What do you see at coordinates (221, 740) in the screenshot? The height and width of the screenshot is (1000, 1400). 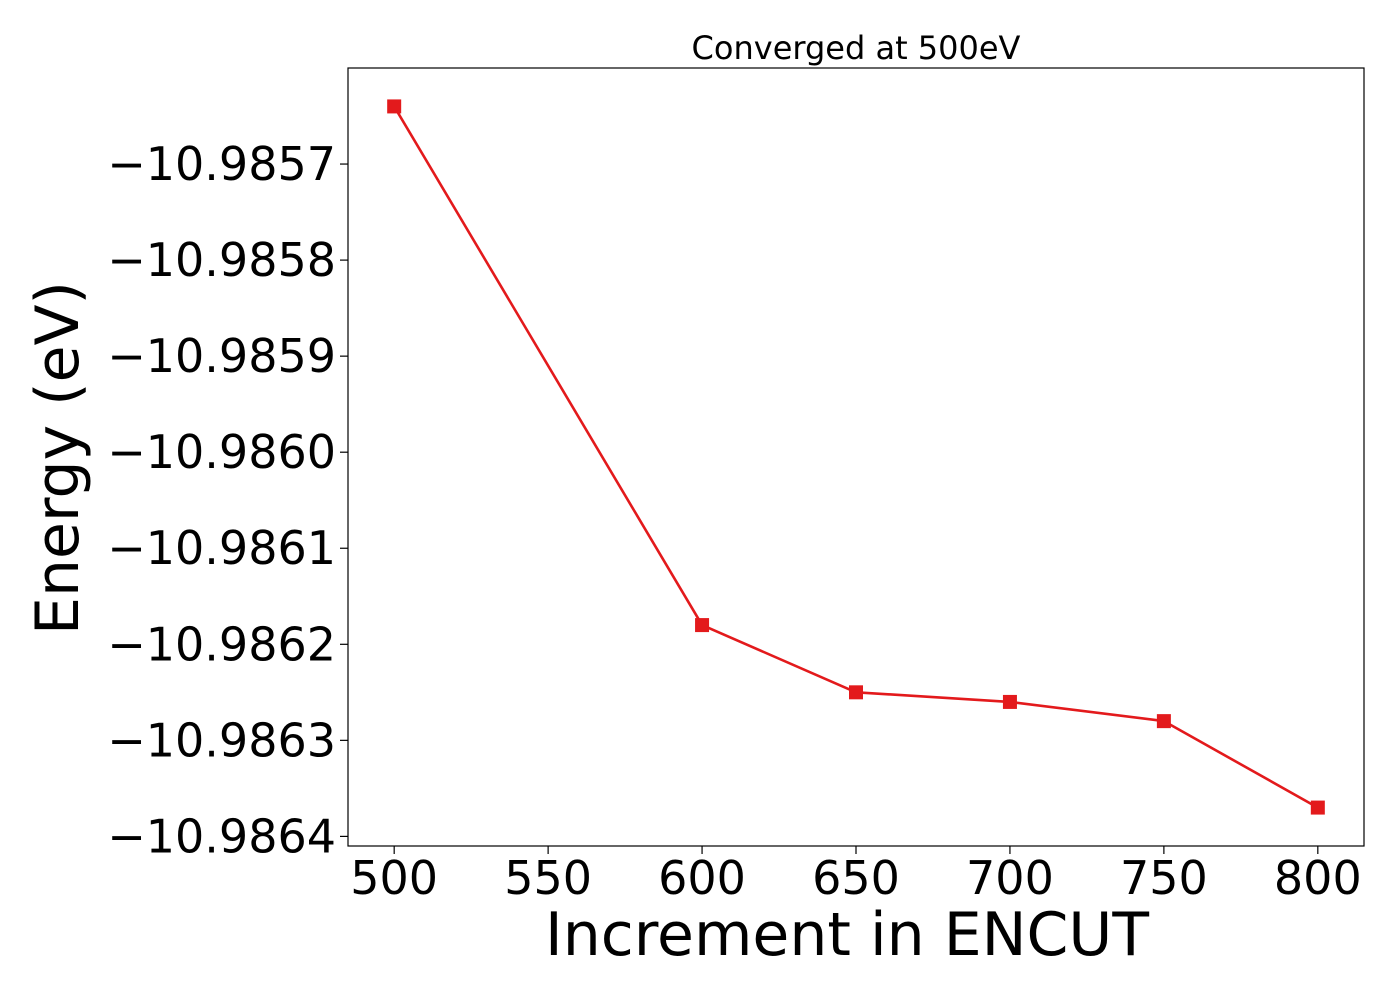 I see `y-tick-label: −10.9863` at bounding box center [221, 740].